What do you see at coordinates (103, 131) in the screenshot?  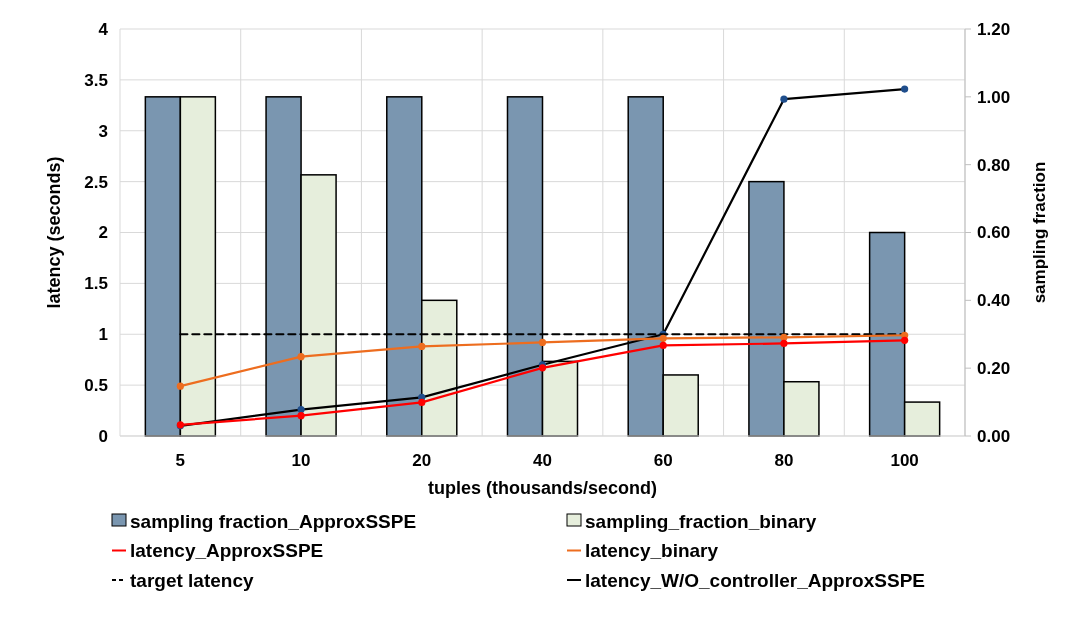 I see `y-tick-label: 3` at bounding box center [103, 131].